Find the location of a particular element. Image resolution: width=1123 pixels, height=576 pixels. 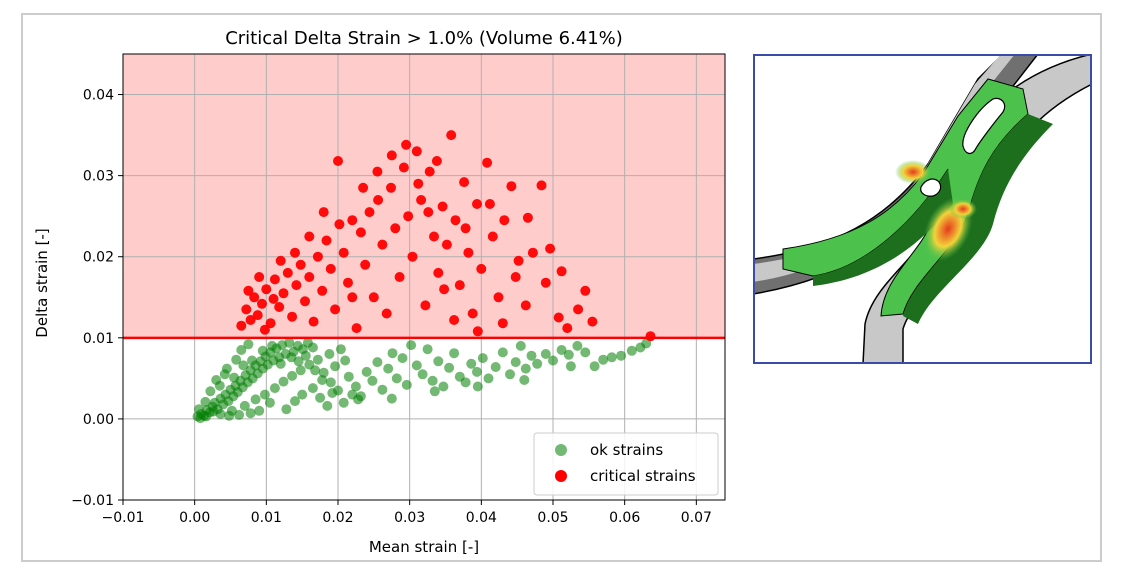

slot-cutout is located at coordinates (984, 126).